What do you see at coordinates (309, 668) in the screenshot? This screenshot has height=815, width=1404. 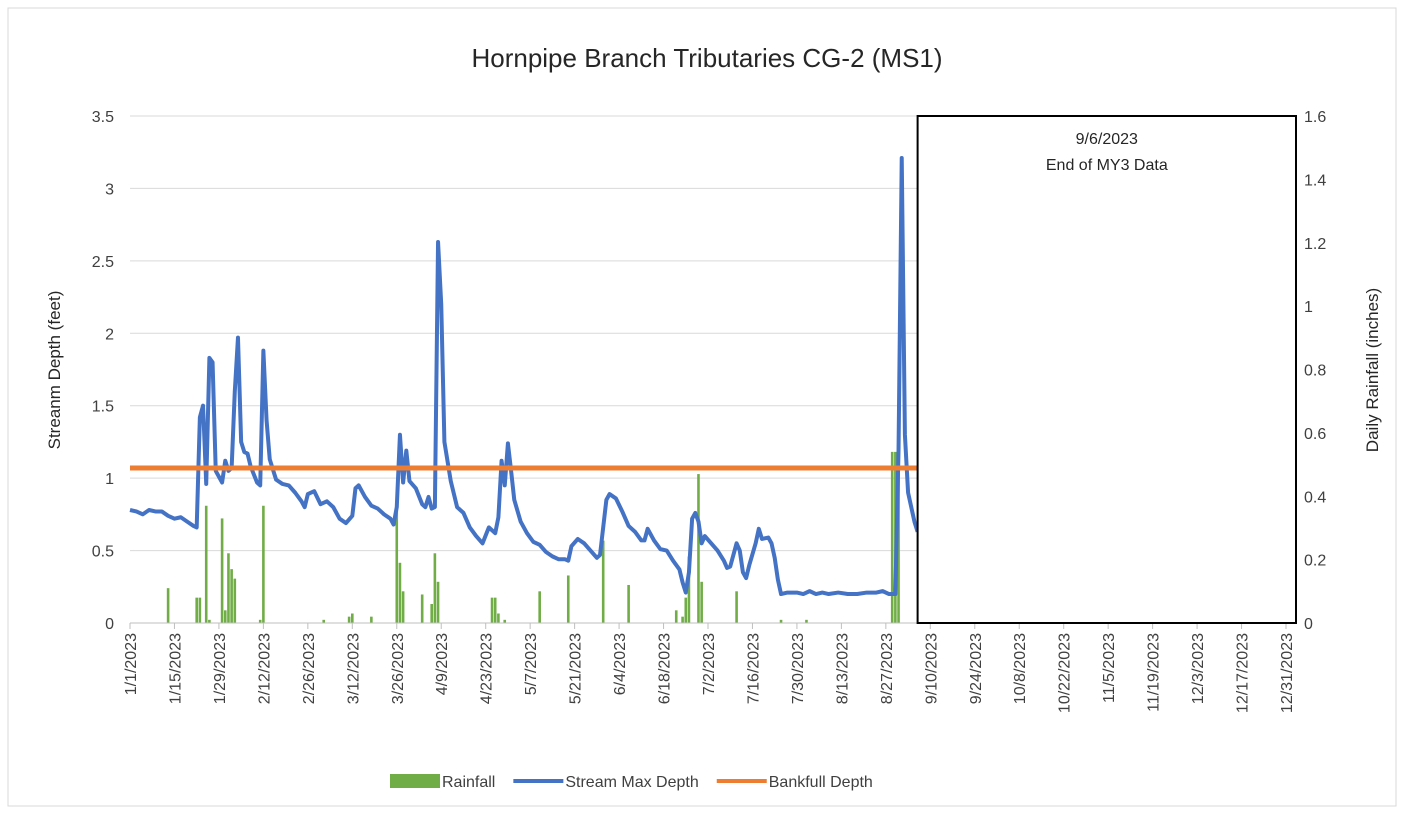 I see `x-tick-label: 2/26/2023` at bounding box center [309, 668].